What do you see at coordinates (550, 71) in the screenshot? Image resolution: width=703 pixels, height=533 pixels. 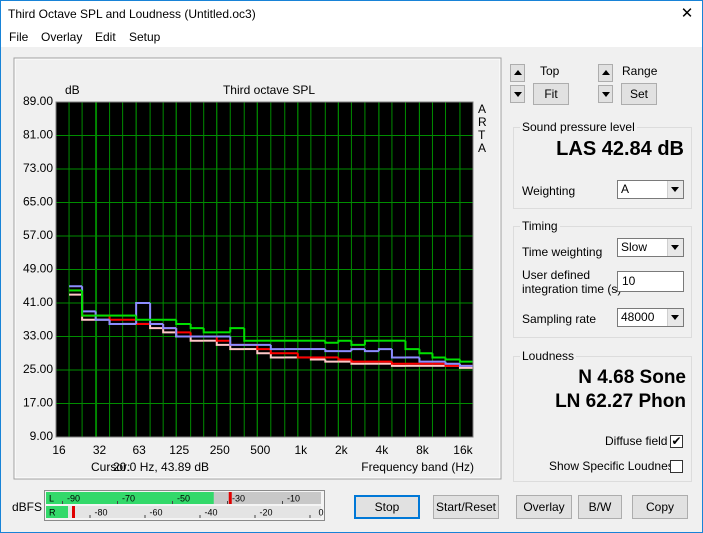 I see `top-label: Top` at bounding box center [550, 71].